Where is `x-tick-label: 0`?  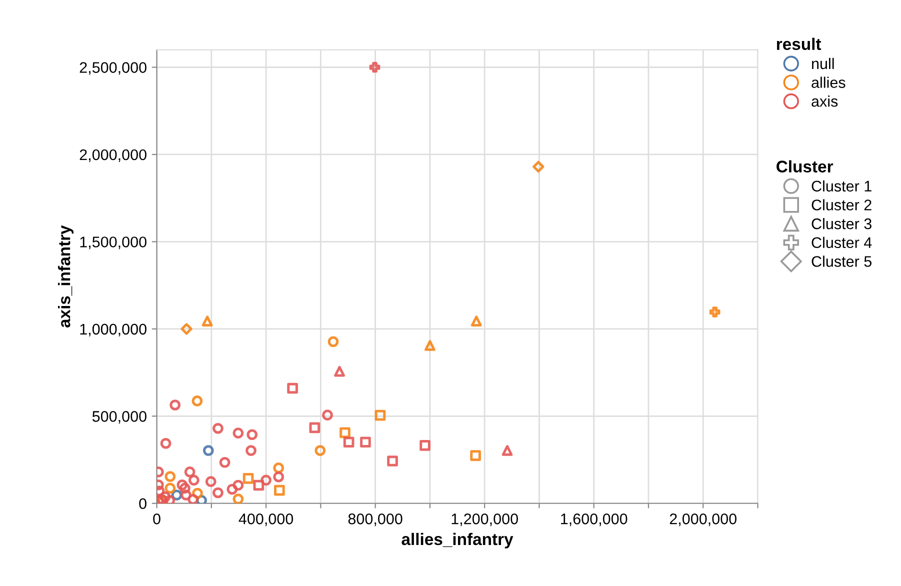 x-tick-label: 0 is located at coordinates (156, 519).